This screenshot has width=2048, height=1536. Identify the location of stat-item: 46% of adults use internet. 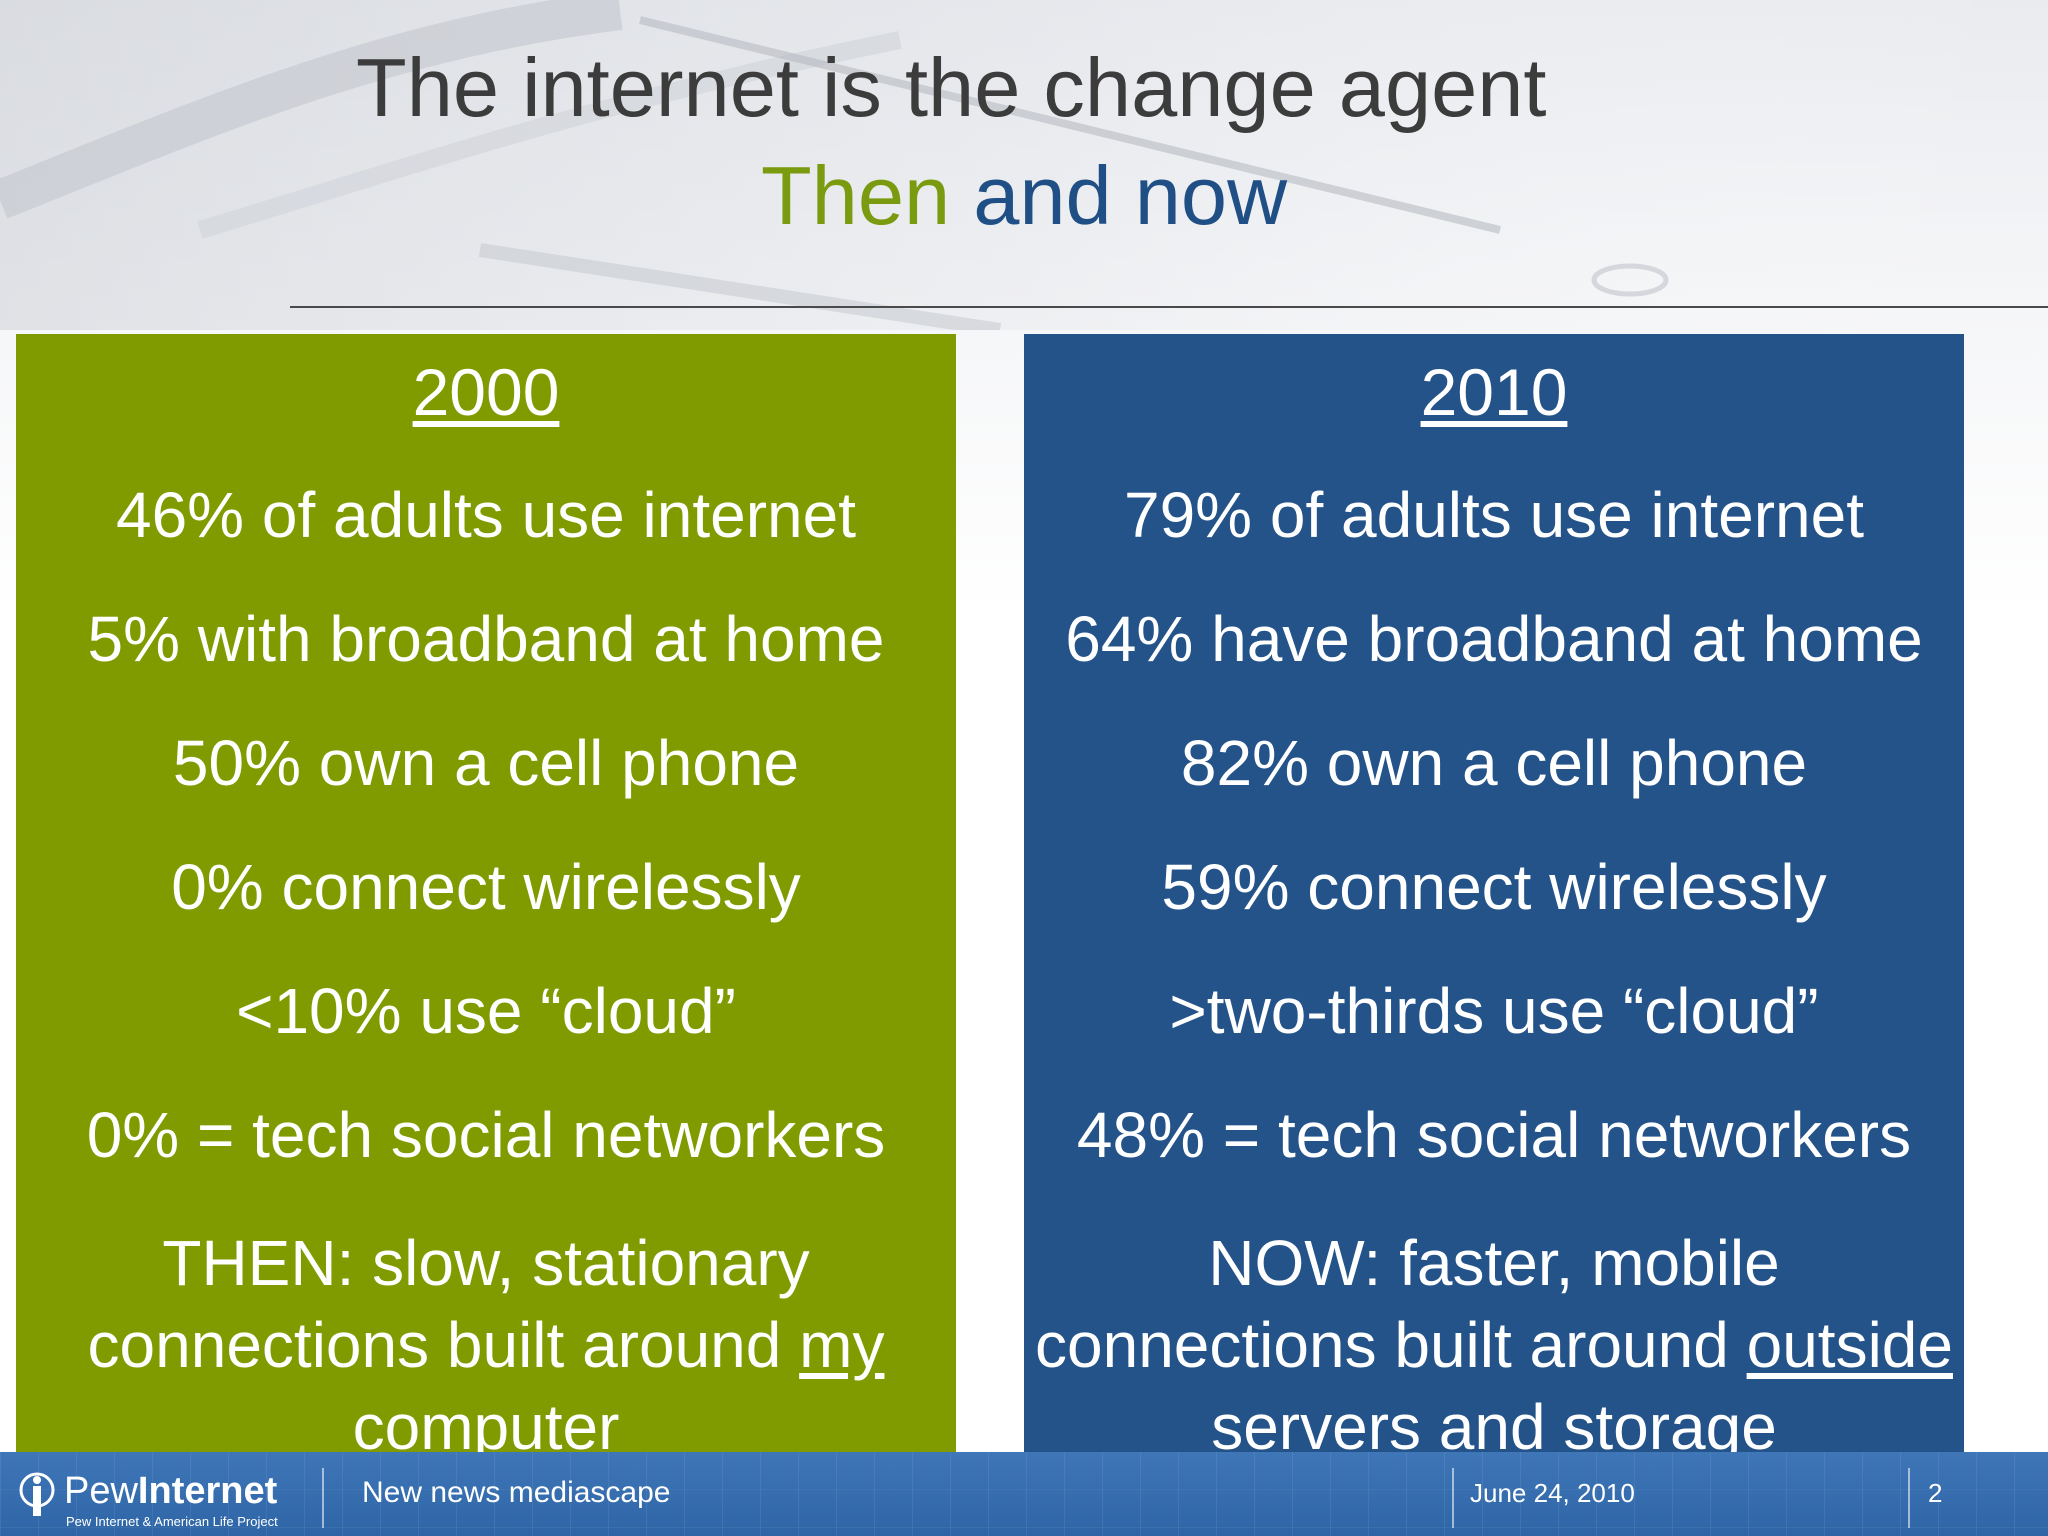
(486, 515).